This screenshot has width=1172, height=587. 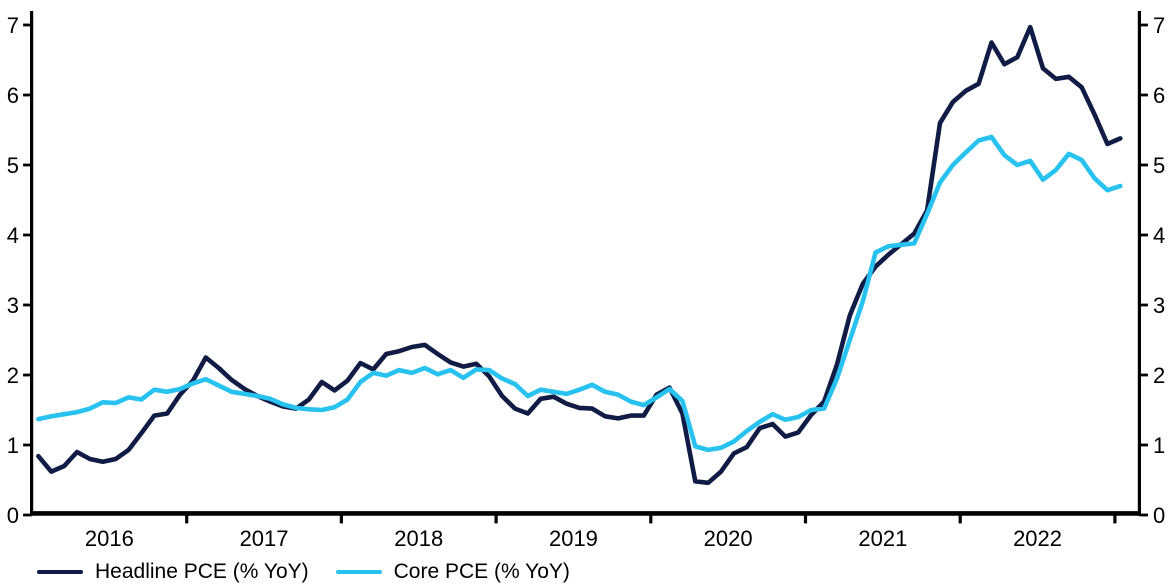 What do you see at coordinates (882, 538) in the screenshot?
I see `x-year-label: 2021` at bounding box center [882, 538].